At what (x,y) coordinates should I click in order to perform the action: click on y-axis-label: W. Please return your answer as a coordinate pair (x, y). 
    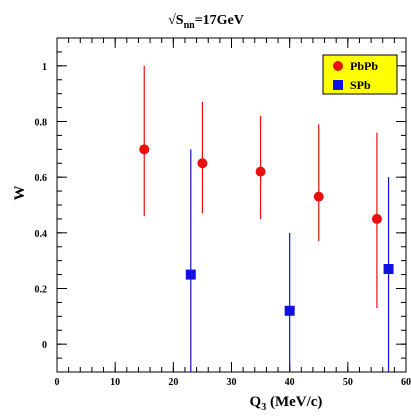
    Looking at the image, I should click on (20, 193).